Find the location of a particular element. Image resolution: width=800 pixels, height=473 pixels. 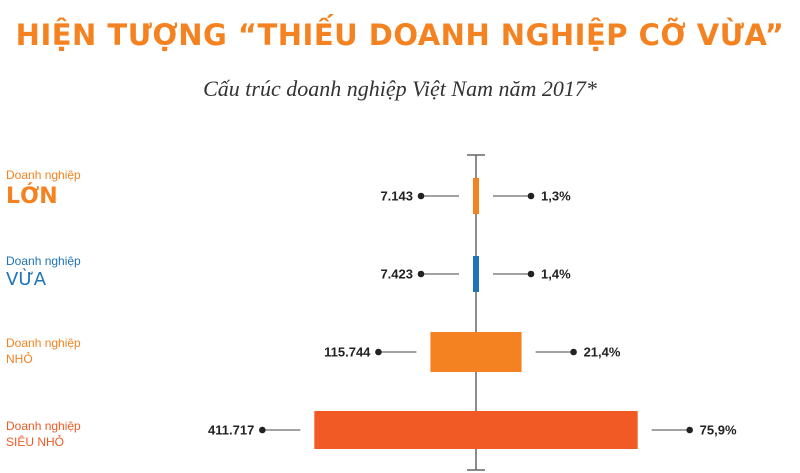

percent-label-3: 21,4% is located at coordinates (602, 352).